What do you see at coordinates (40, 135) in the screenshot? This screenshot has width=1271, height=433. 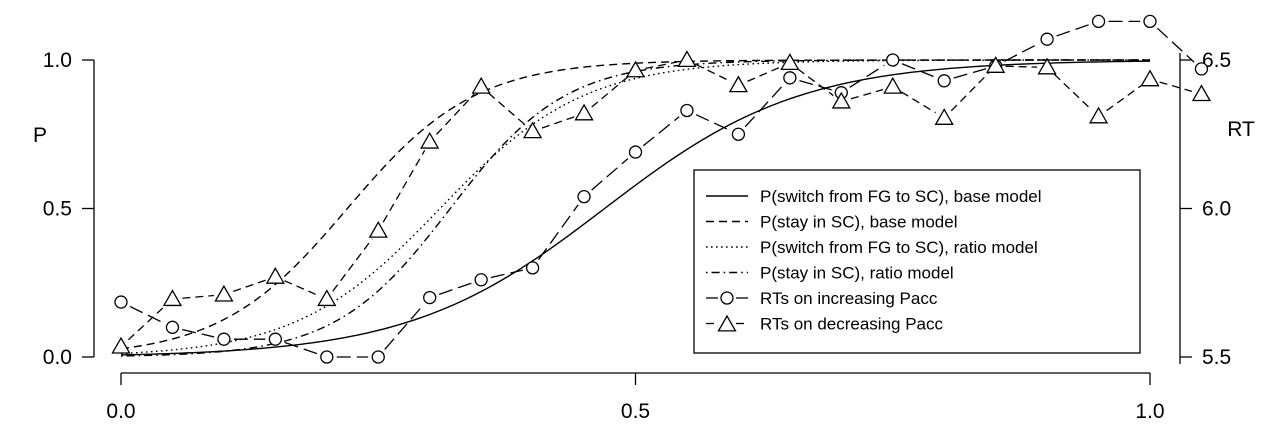 I see `y-axis-title: P` at bounding box center [40, 135].